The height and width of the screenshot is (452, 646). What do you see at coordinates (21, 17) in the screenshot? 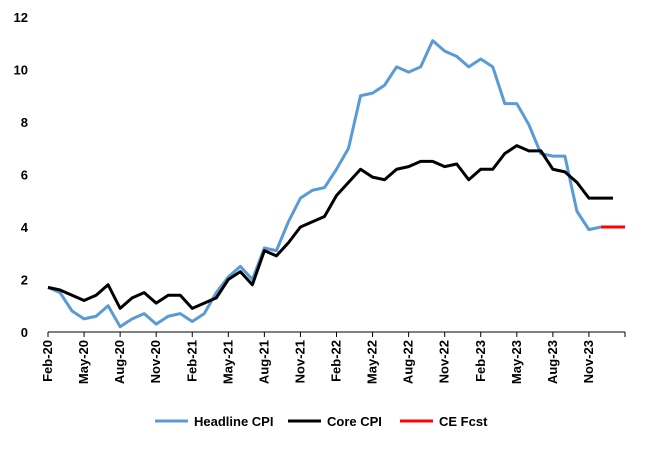
I see `y-tick-label: 12` at bounding box center [21, 17].